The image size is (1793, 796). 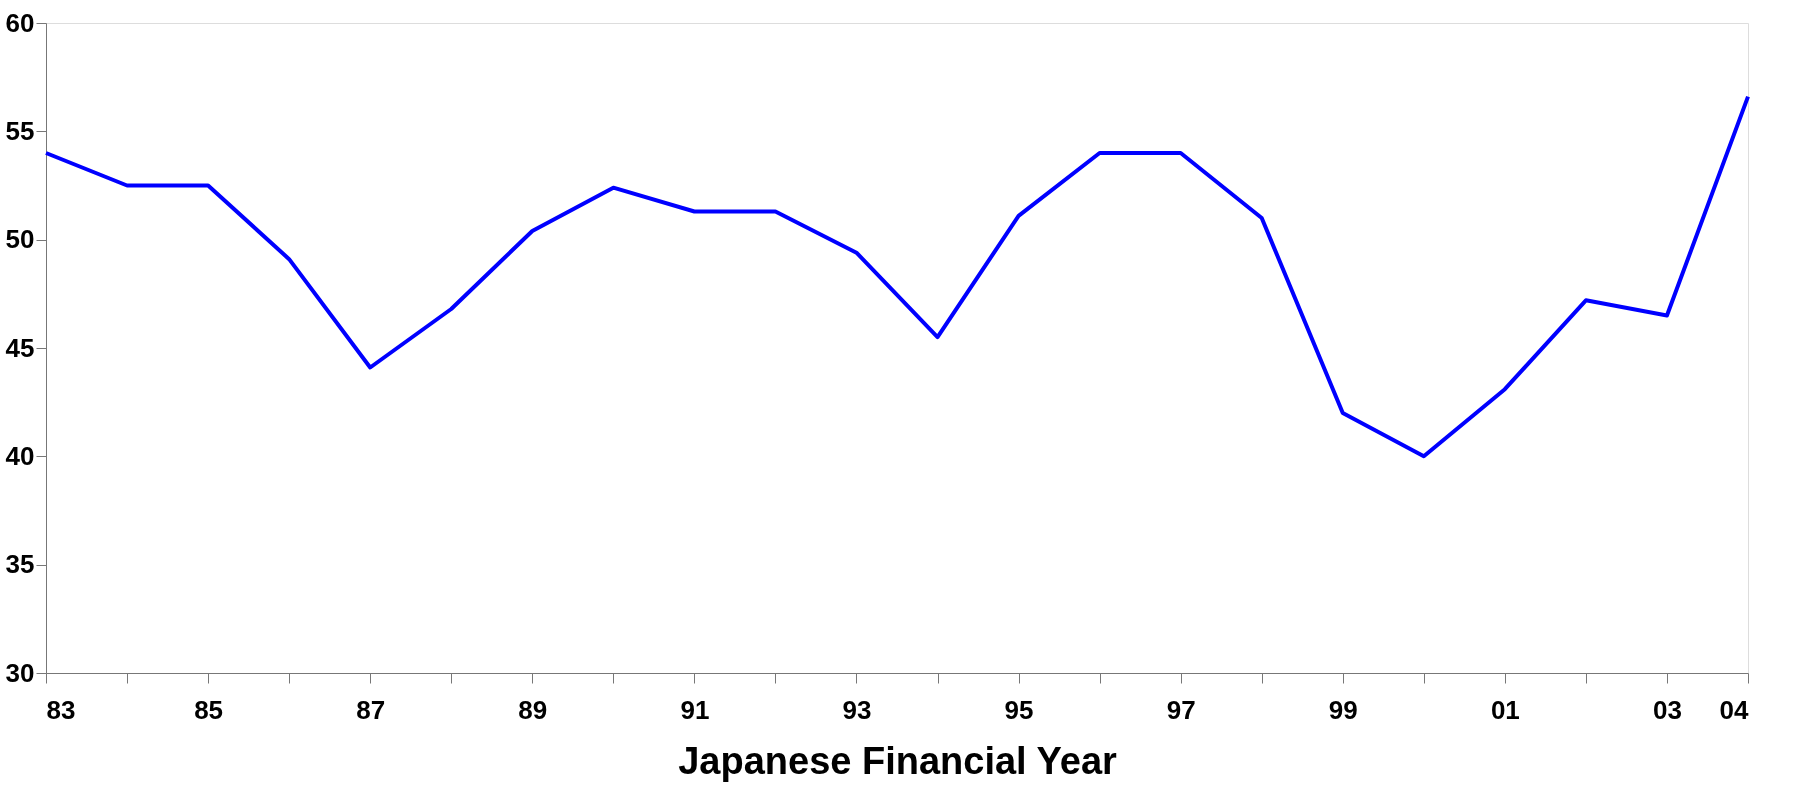 I want to click on x-tick-label: 95, so click(x=1019, y=709).